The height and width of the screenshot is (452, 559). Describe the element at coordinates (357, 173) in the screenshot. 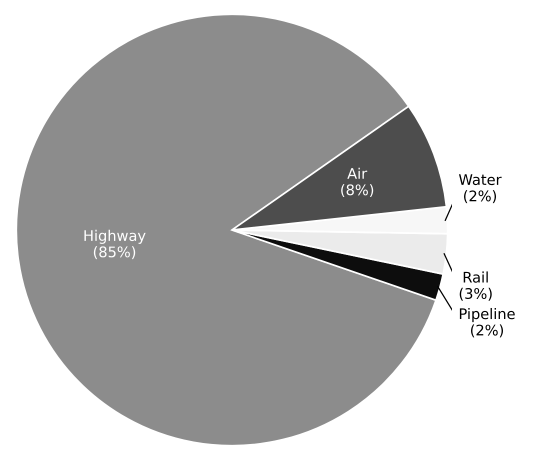

I see `slice-label: Air` at that location.